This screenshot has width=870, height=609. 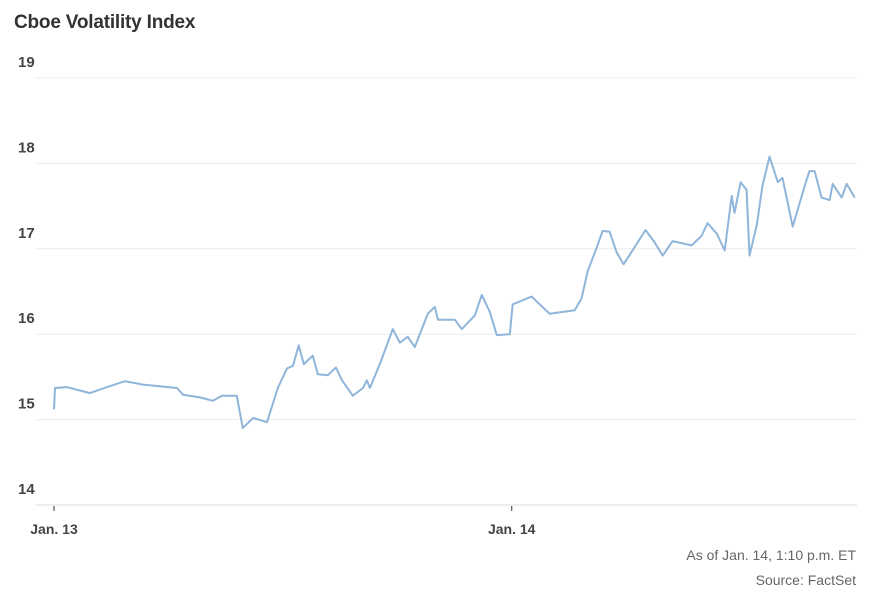 I want to click on y-tick-label: 19, so click(x=26, y=62).